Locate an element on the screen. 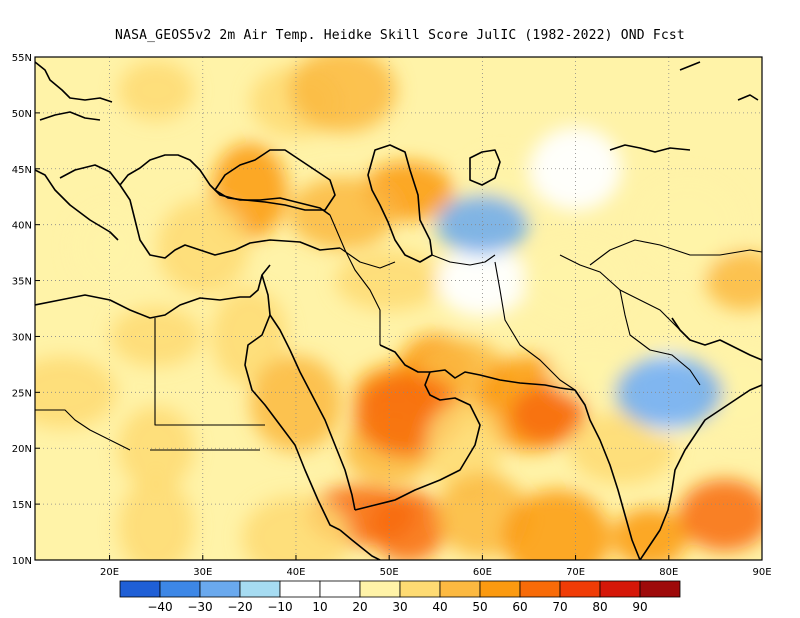 The image size is (800, 618). lon-label: 90E is located at coordinates (761, 572).